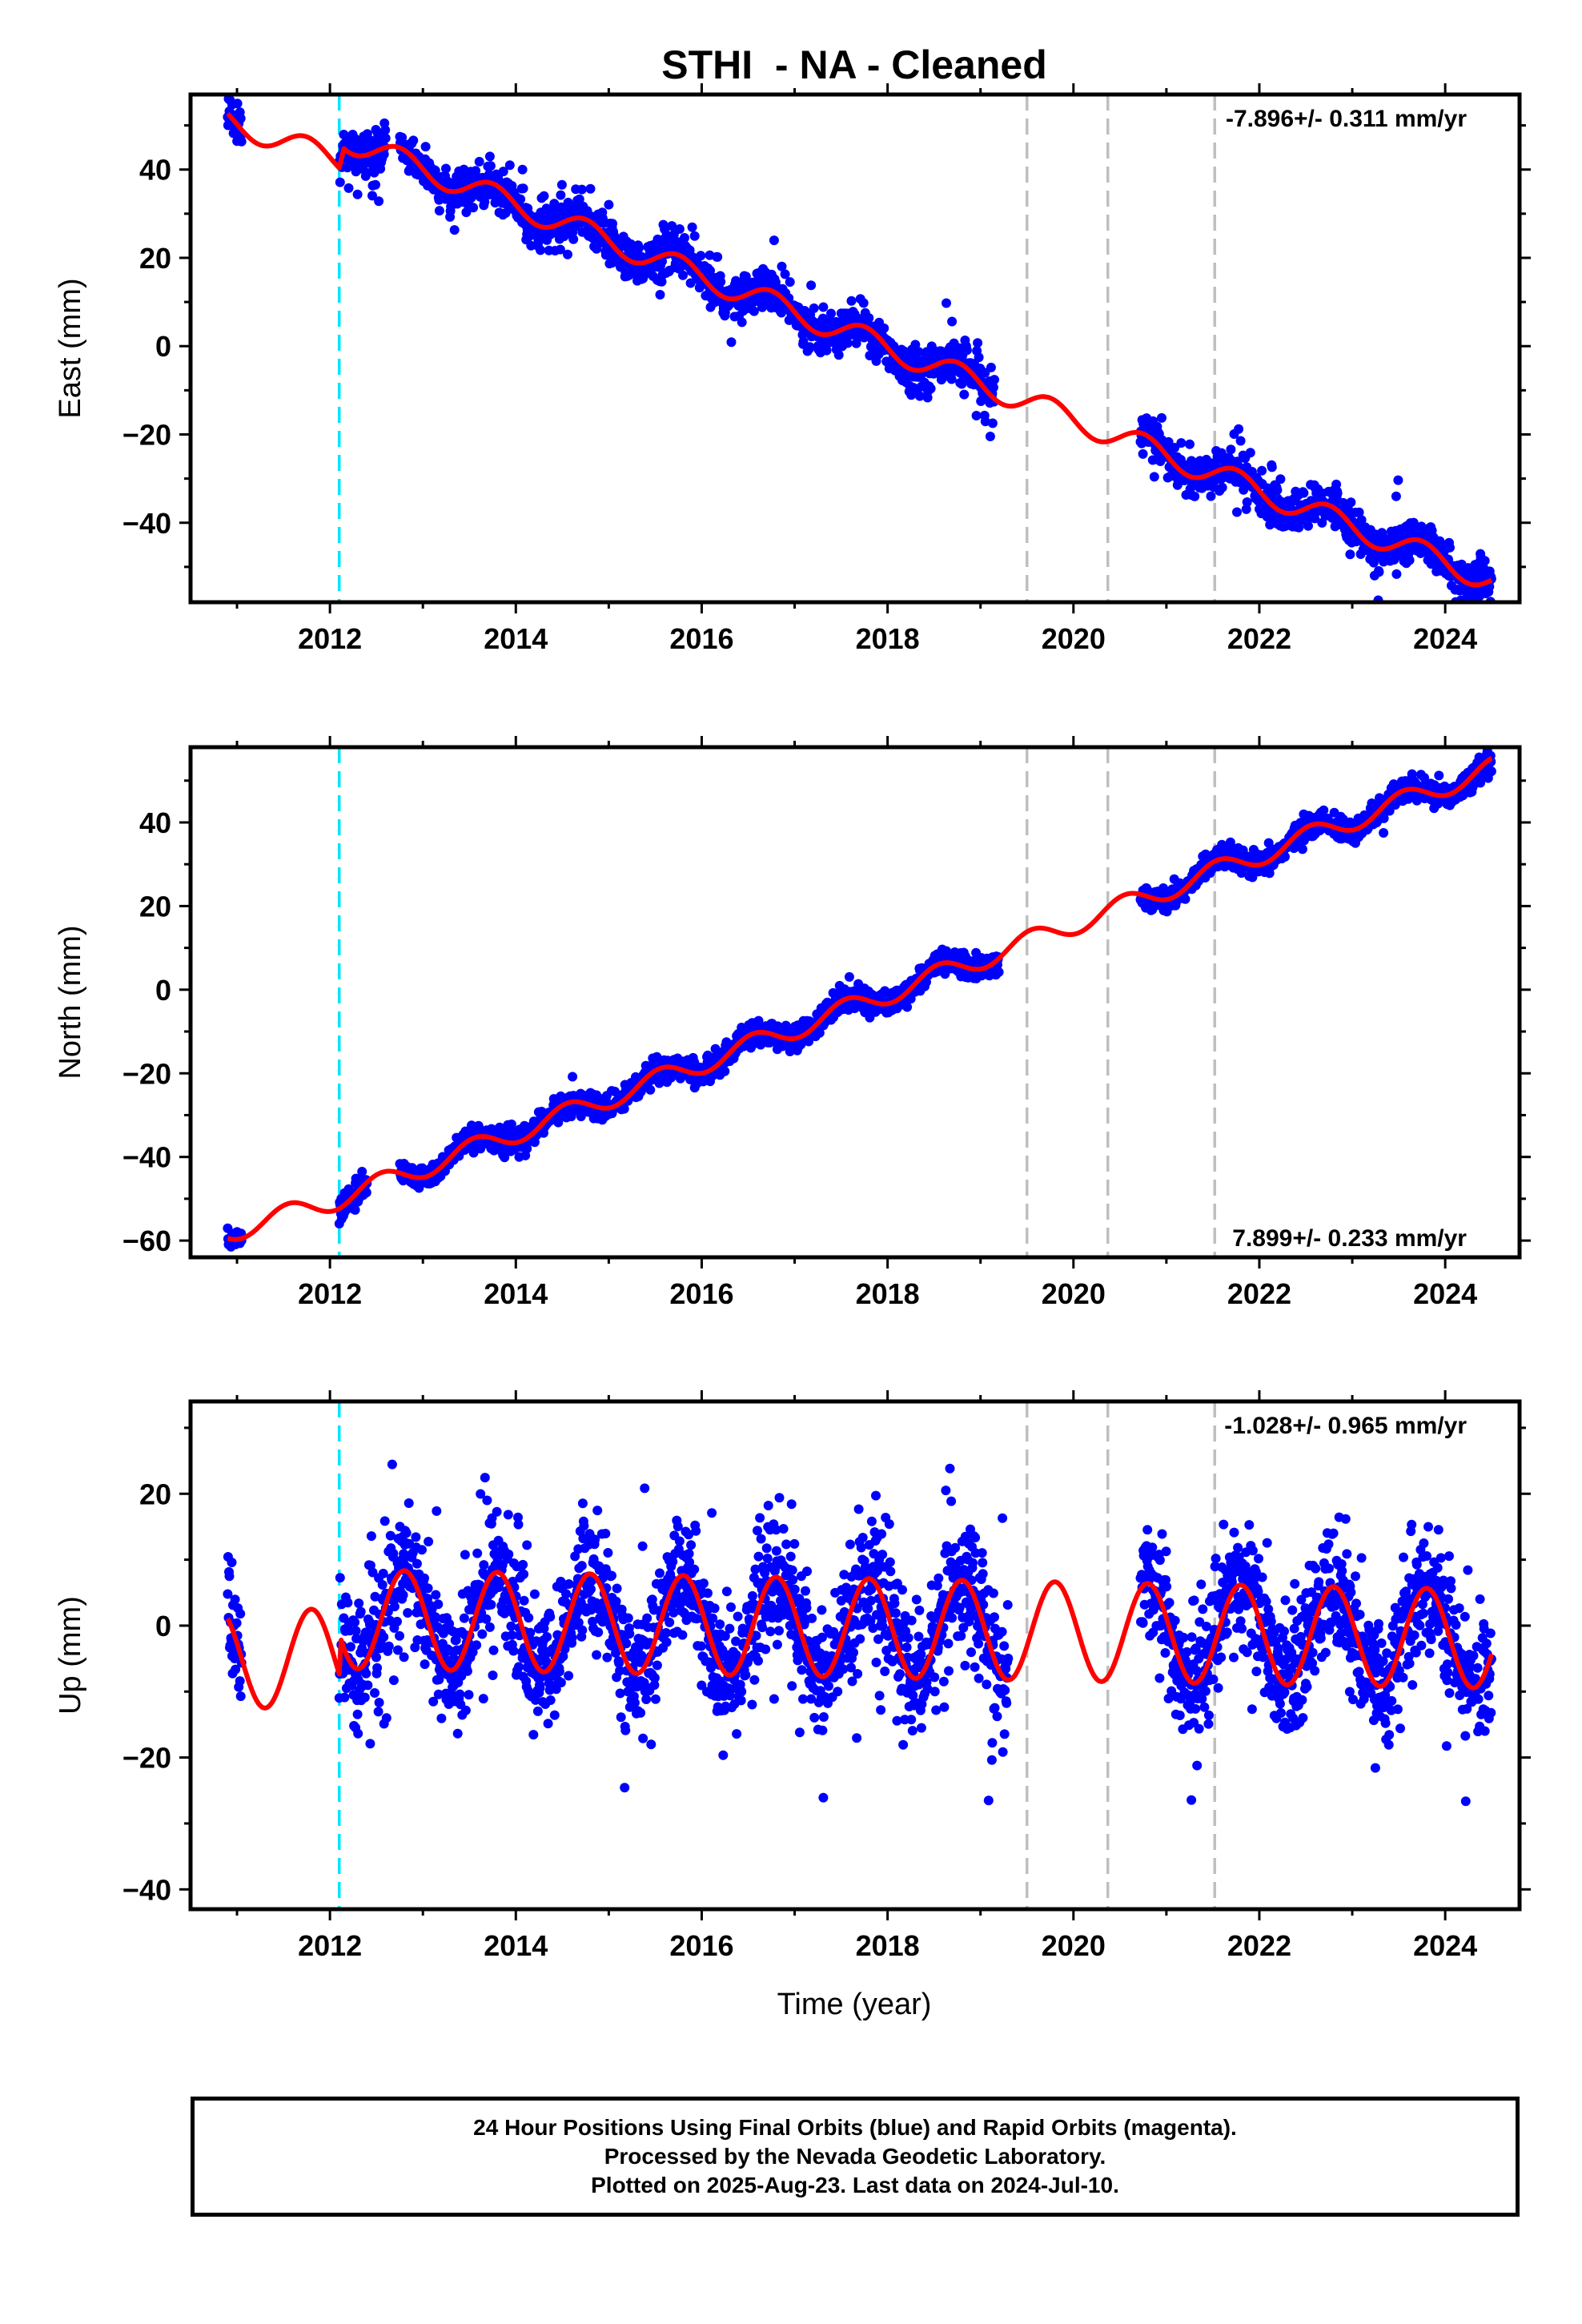 Image resolution: width=1582 pixels, height=2324 pixels. I want to click on east-y-tick-label: 20, so click(155, 258).